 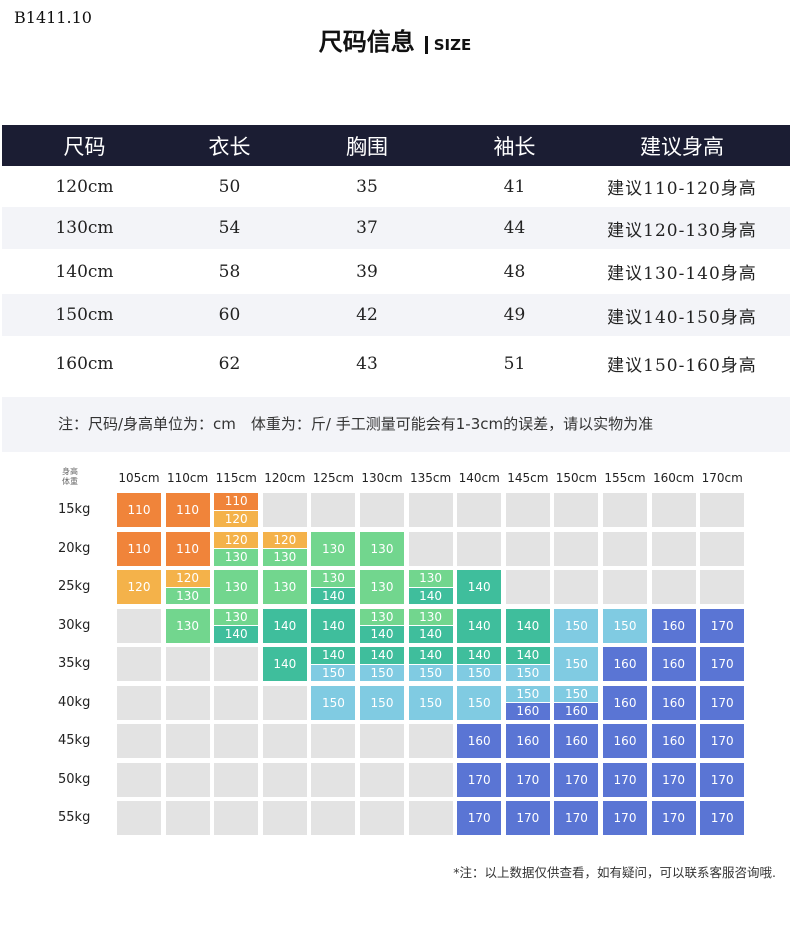 What do you see at coordinates (74, 817) in the screenshot?
I see `weight-label: 55kg` at bounding box center [74, 817].